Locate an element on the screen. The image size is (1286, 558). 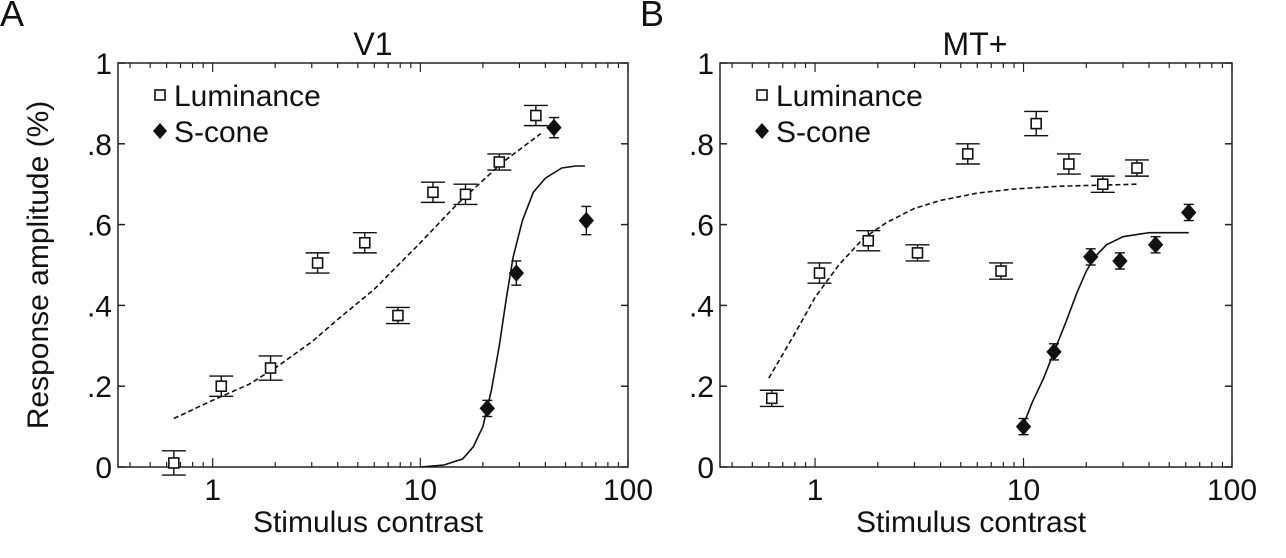
x-axis-label: Stimulus contrast is located at coordinates (368, 522).